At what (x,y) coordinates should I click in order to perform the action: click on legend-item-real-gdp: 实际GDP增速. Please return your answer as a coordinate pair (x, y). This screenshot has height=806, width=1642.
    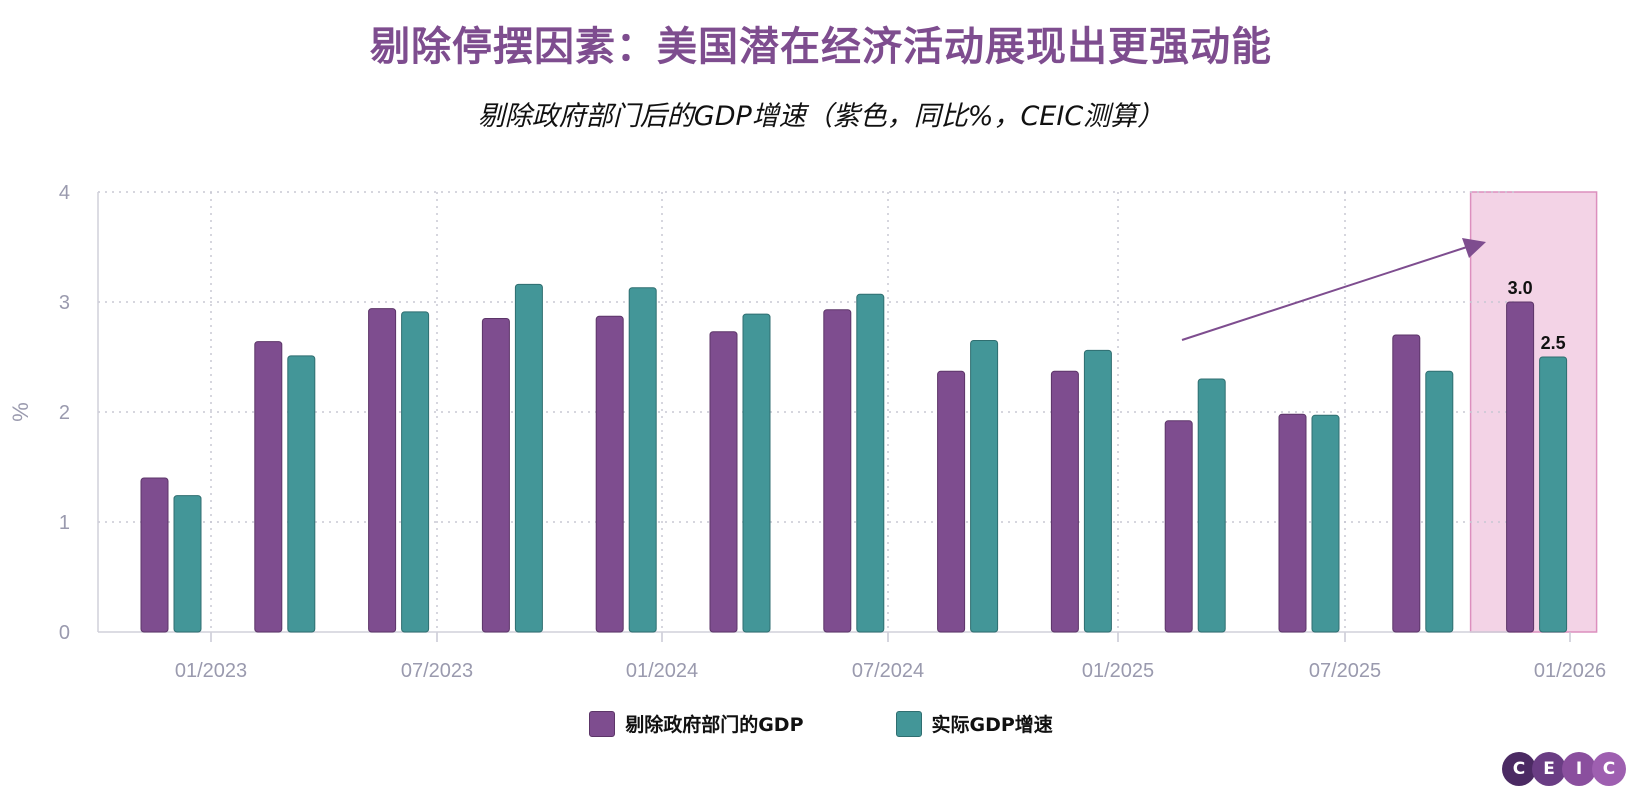
    Looking at the image, I should click on (974, 723).